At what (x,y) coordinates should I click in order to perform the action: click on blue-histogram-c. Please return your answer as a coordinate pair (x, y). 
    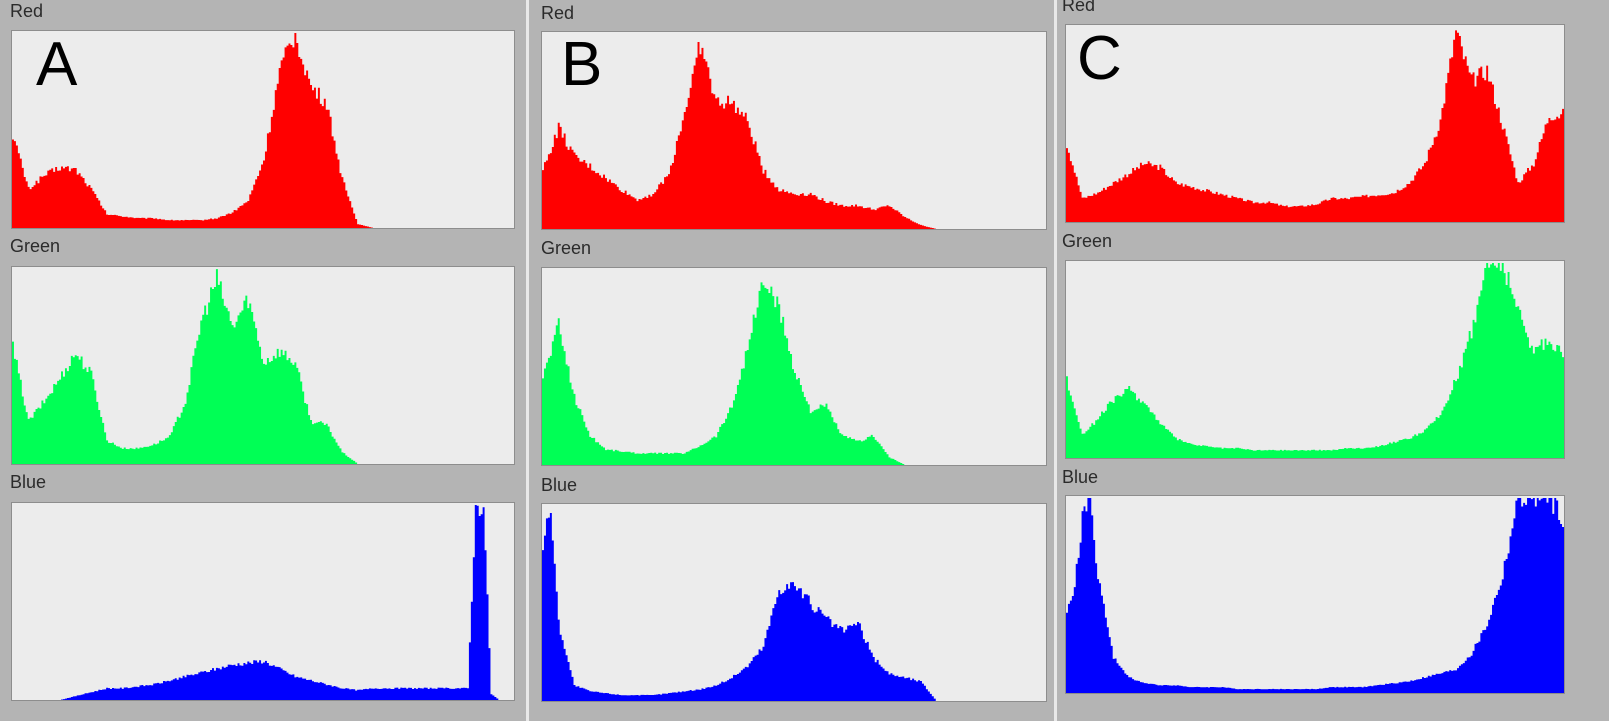
    Looking at the image, I should click on (1315, 594).